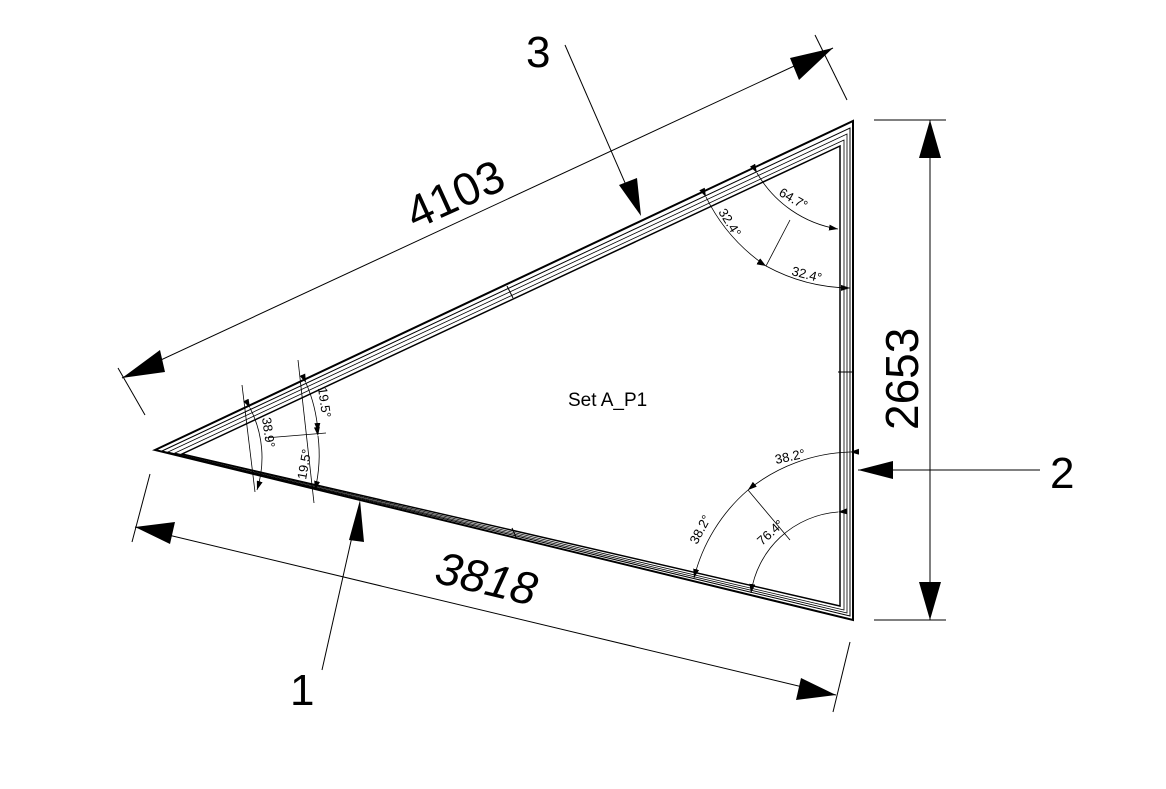 The height and width of the screenshot is (789, 1166). Describe the element at coordinates (778, 243) in the screenshot. I see `top-bisector` at that location.